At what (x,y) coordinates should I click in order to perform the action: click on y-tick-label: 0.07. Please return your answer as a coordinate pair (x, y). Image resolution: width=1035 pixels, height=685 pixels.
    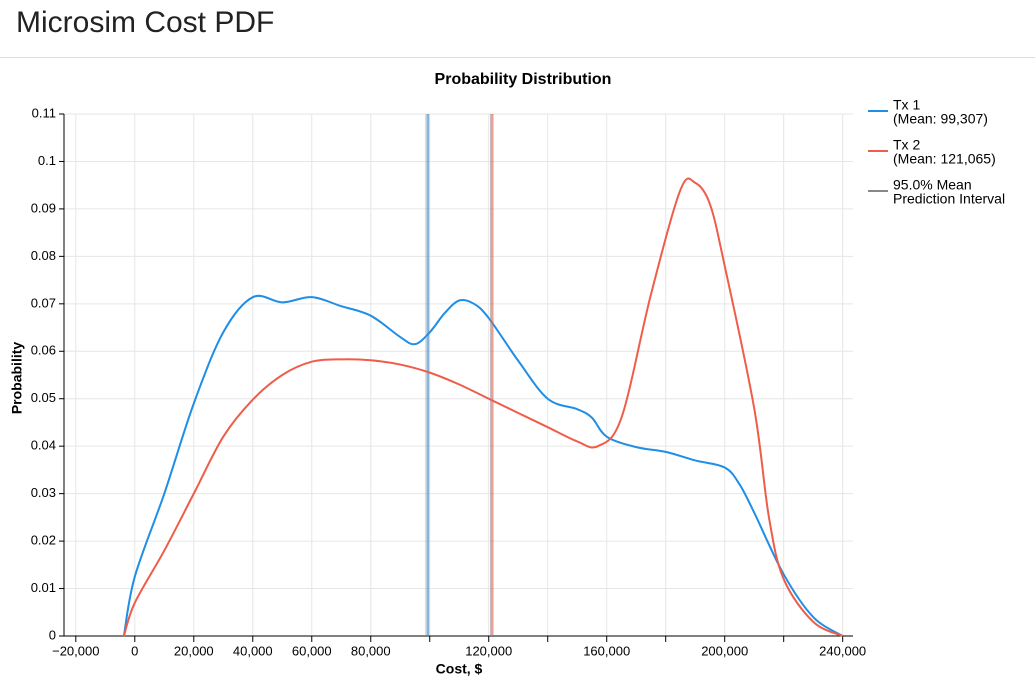
    Looking at the image, I should click on (43, 302).